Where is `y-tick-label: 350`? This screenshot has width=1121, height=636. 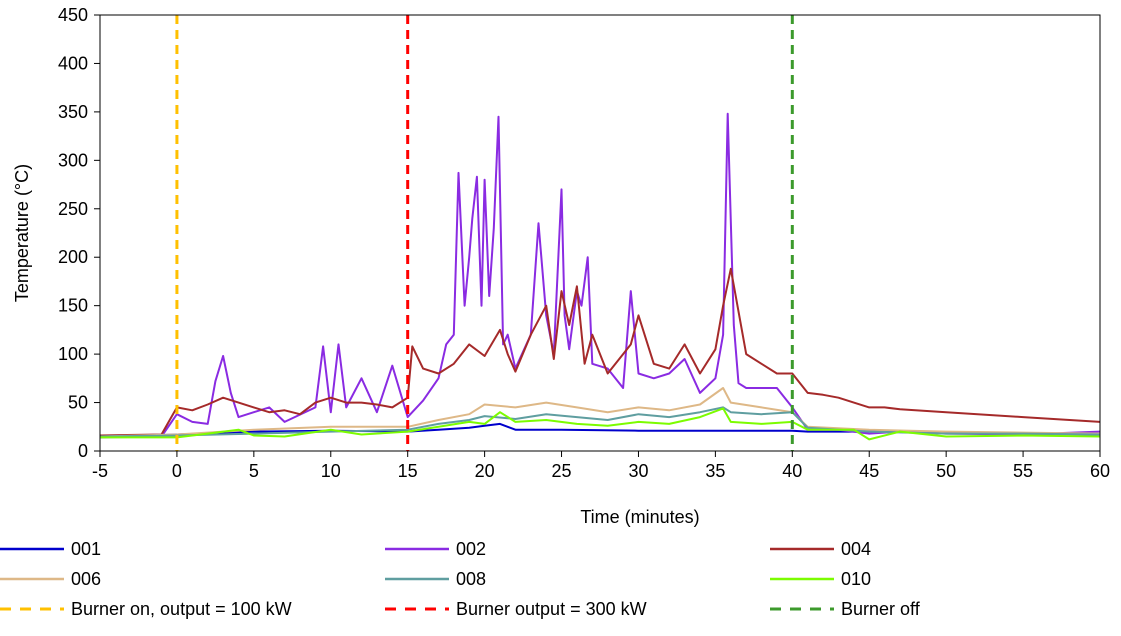
y-tick-label: 350 is located at coordinates (73, 112).